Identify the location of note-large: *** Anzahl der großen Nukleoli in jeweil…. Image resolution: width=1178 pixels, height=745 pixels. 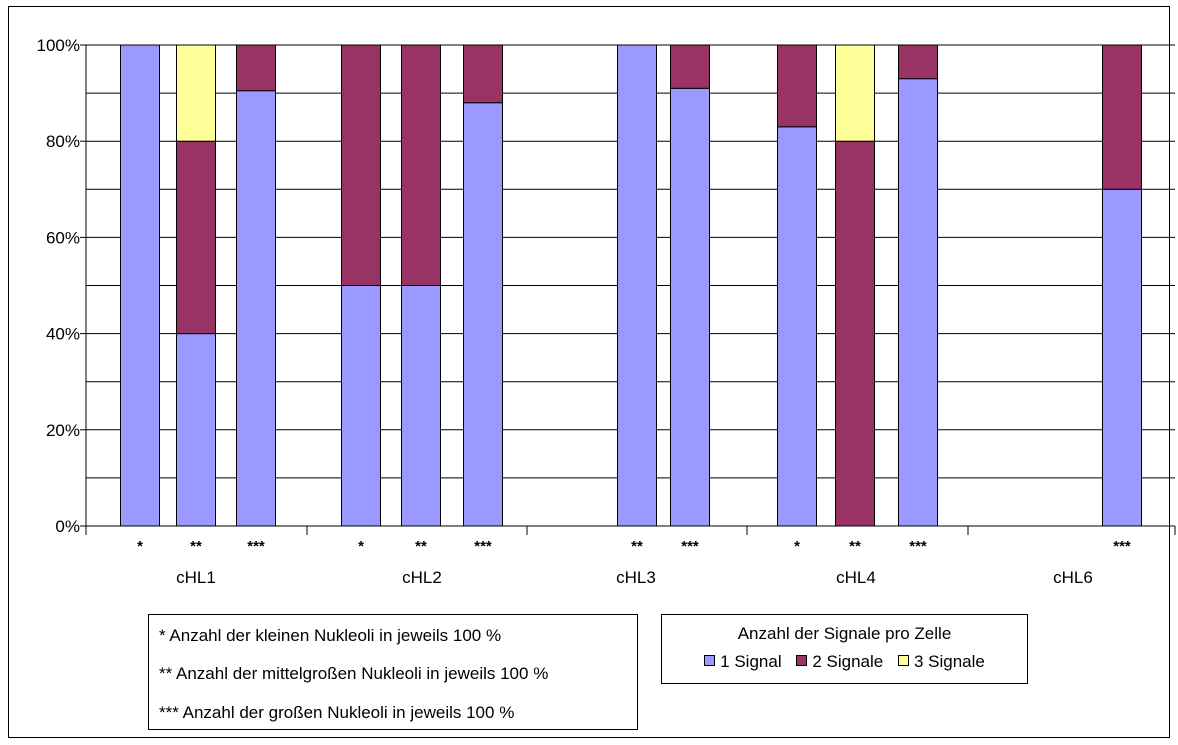
(337, 712).